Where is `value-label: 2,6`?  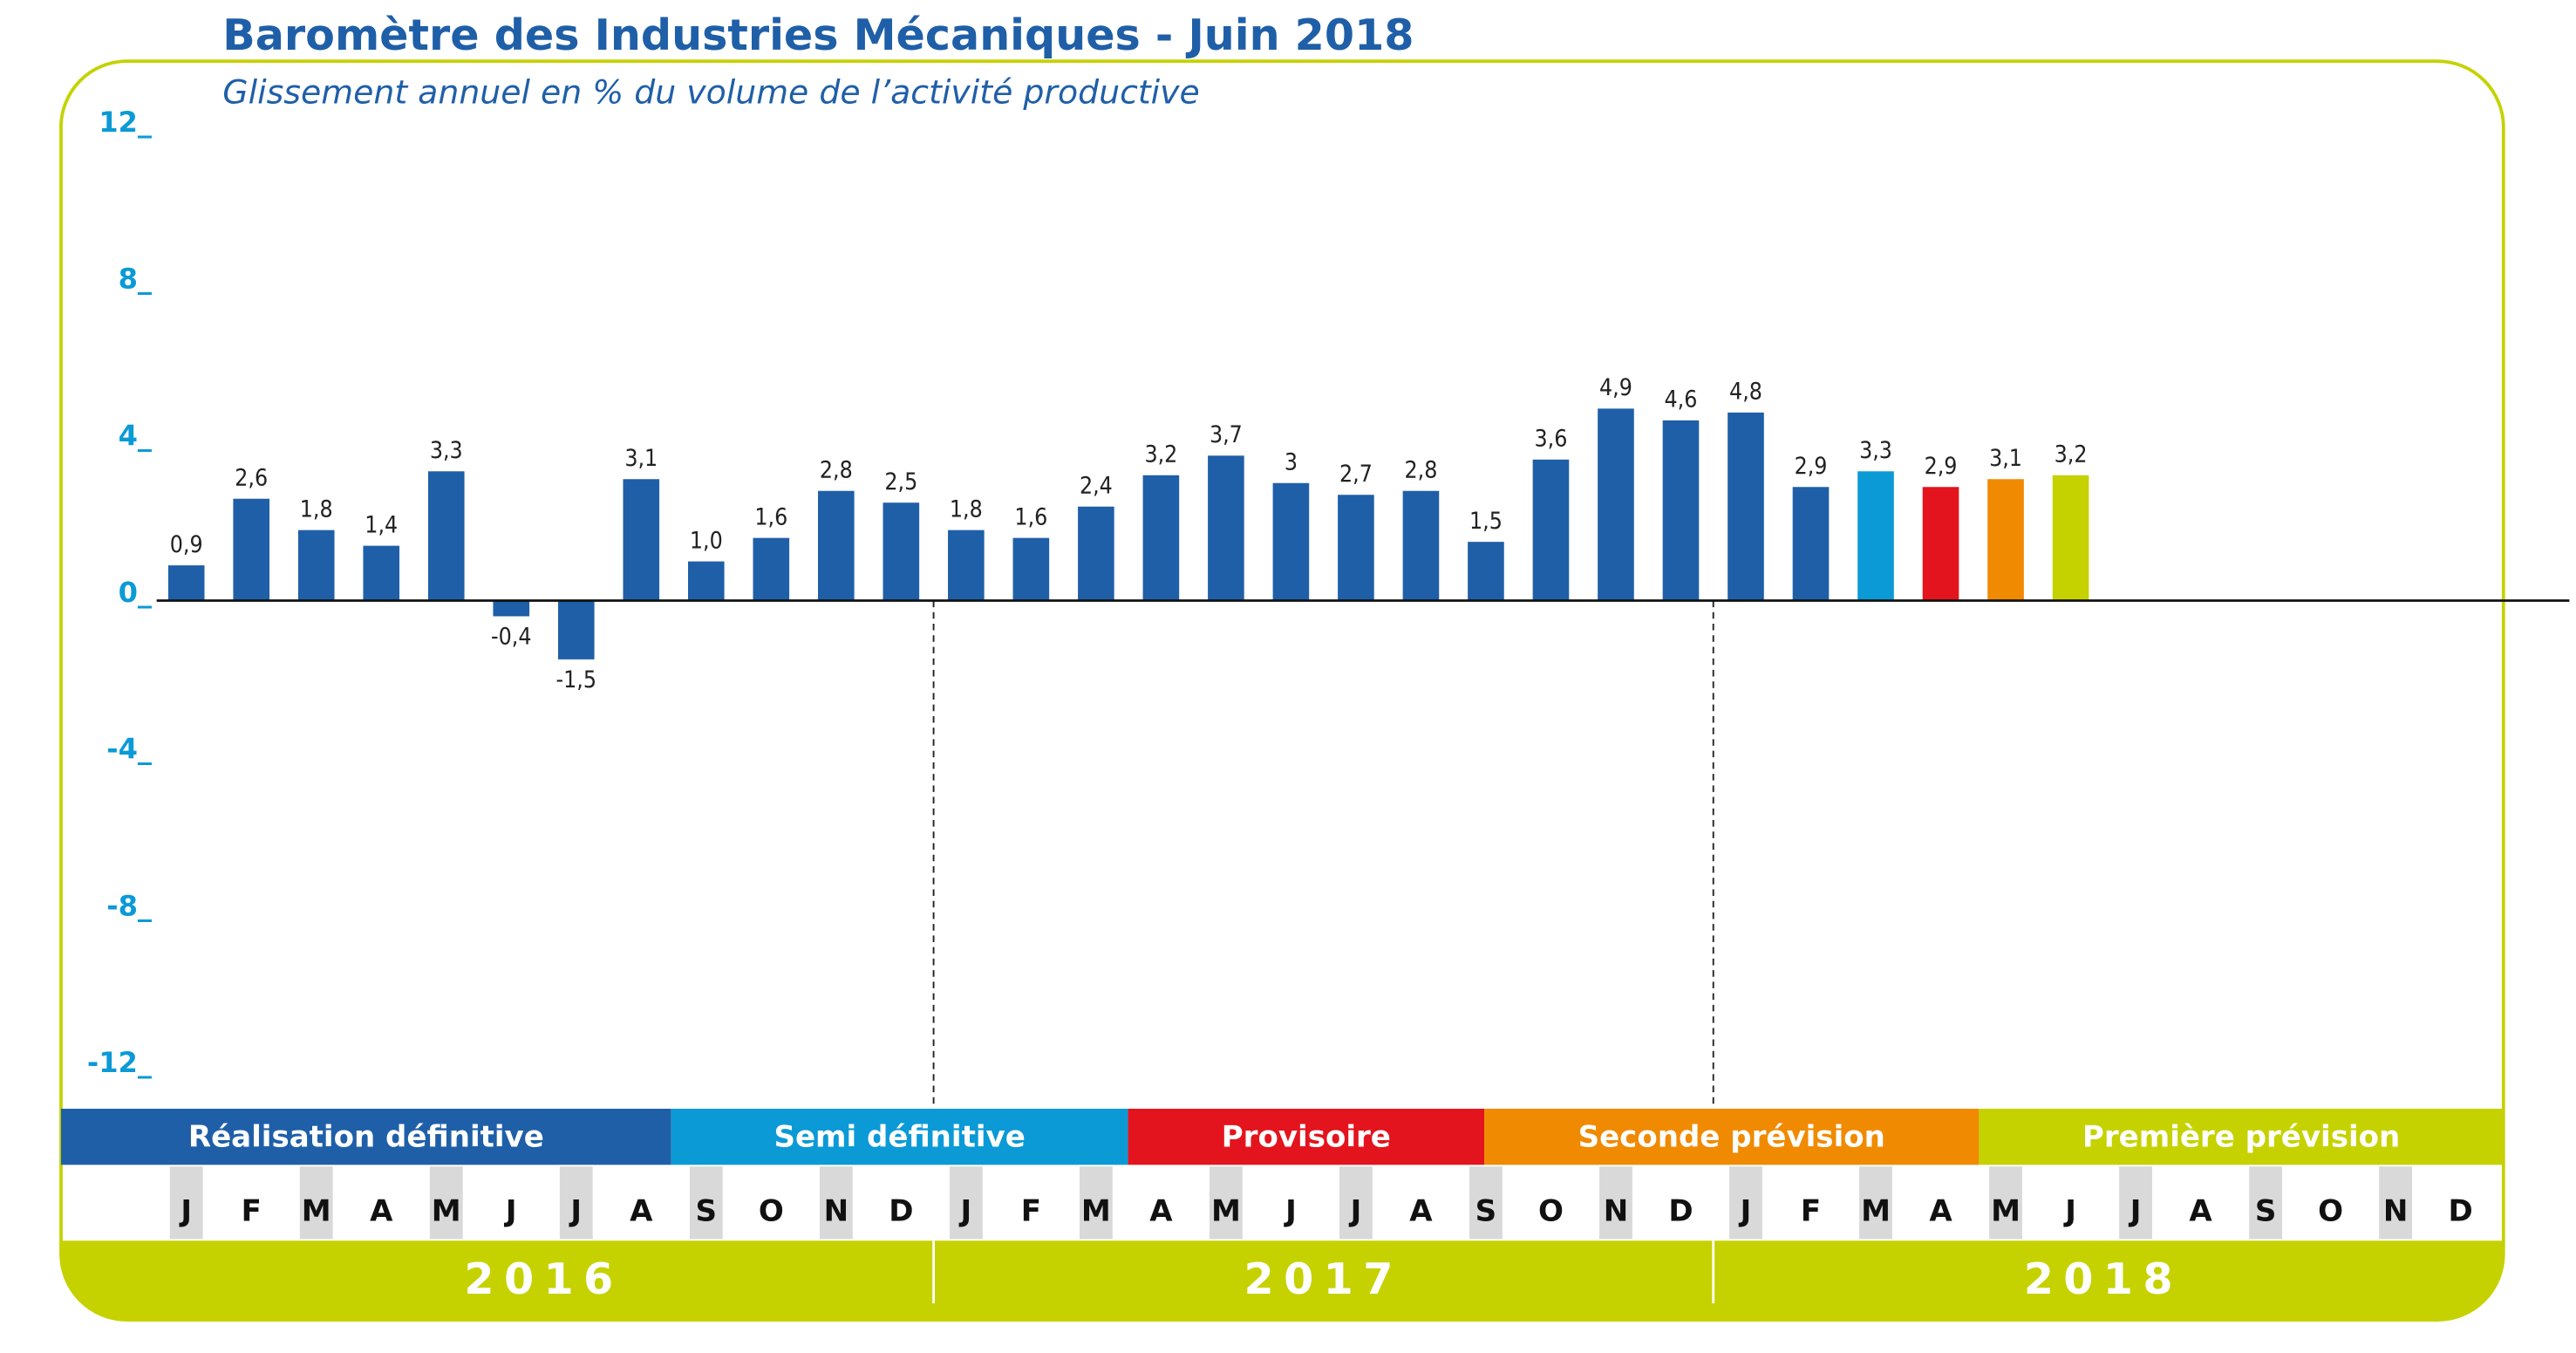
value-label: 2,6 is located at coordinates (252, 478).